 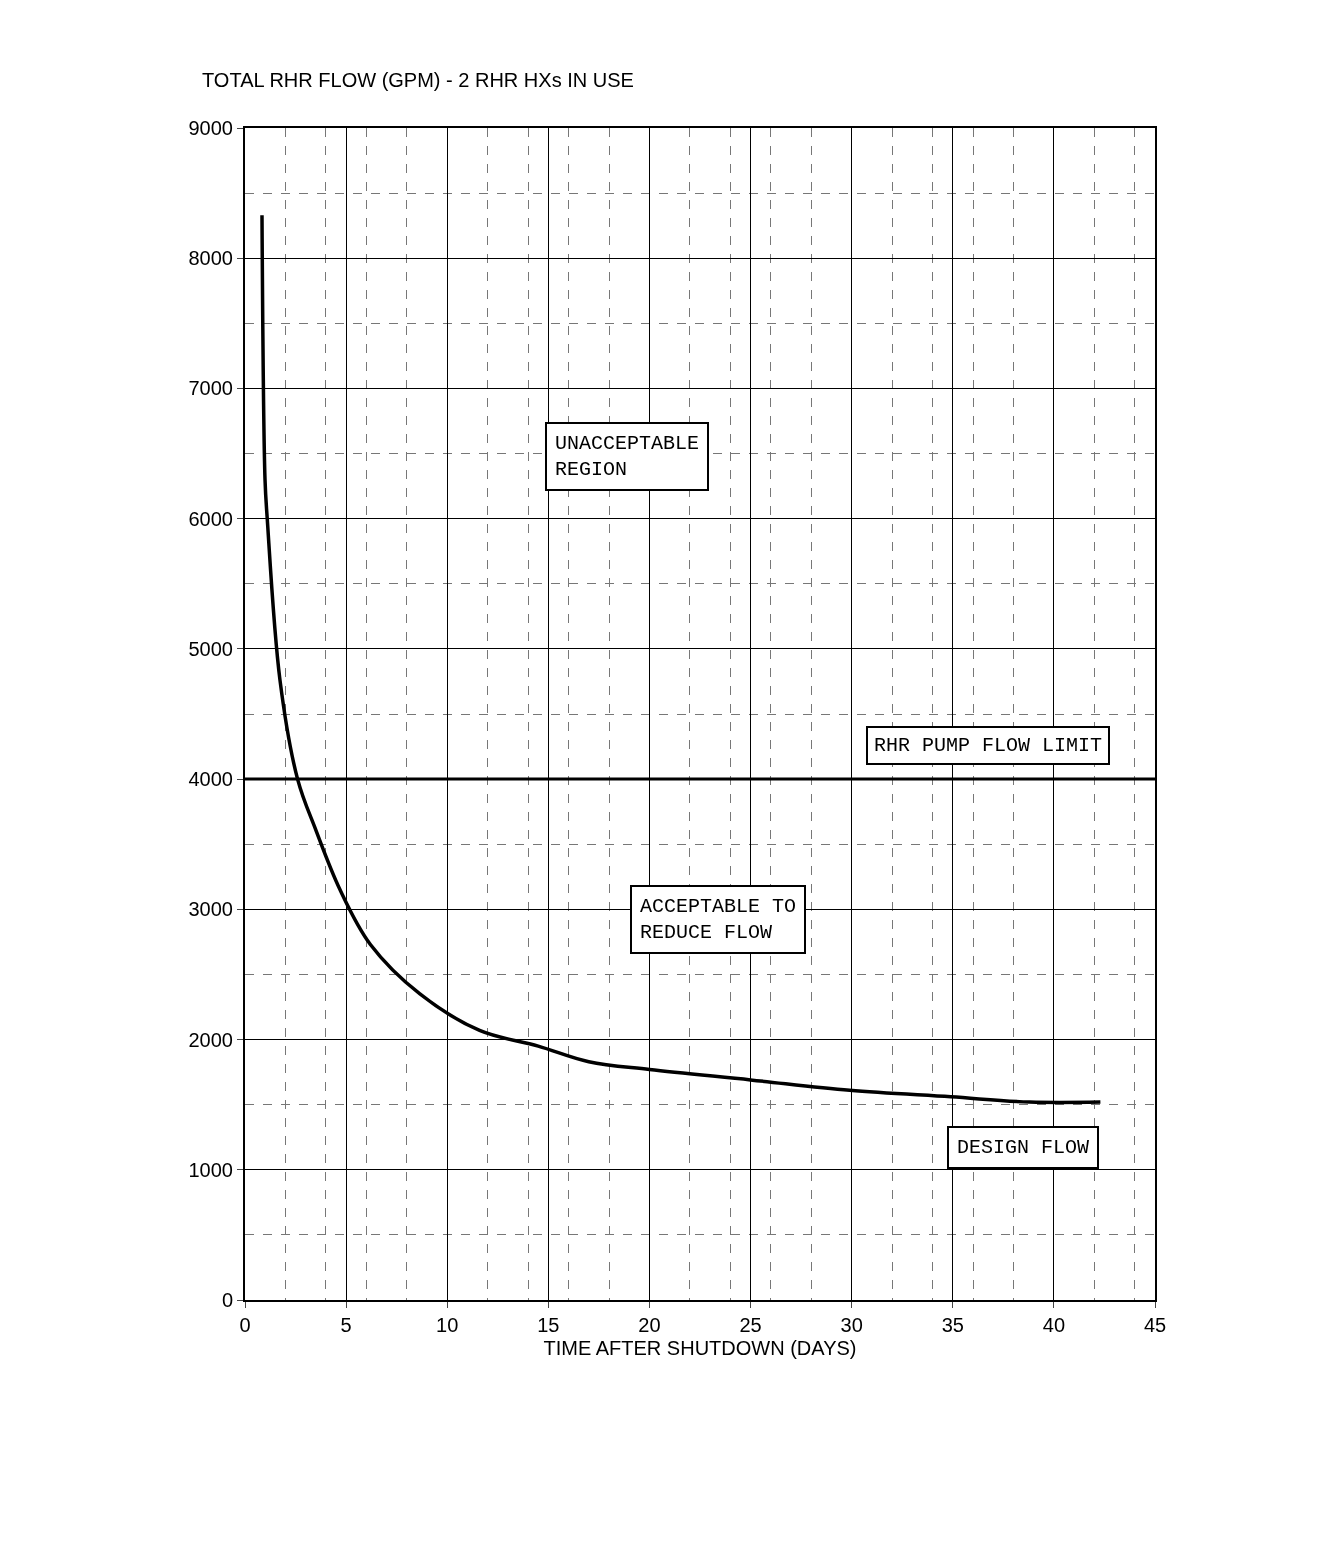 What do you see at coordinates (210, 258) in the screenshot?
I see `y-tick-label: 8000` at bounding box center [210, 258].